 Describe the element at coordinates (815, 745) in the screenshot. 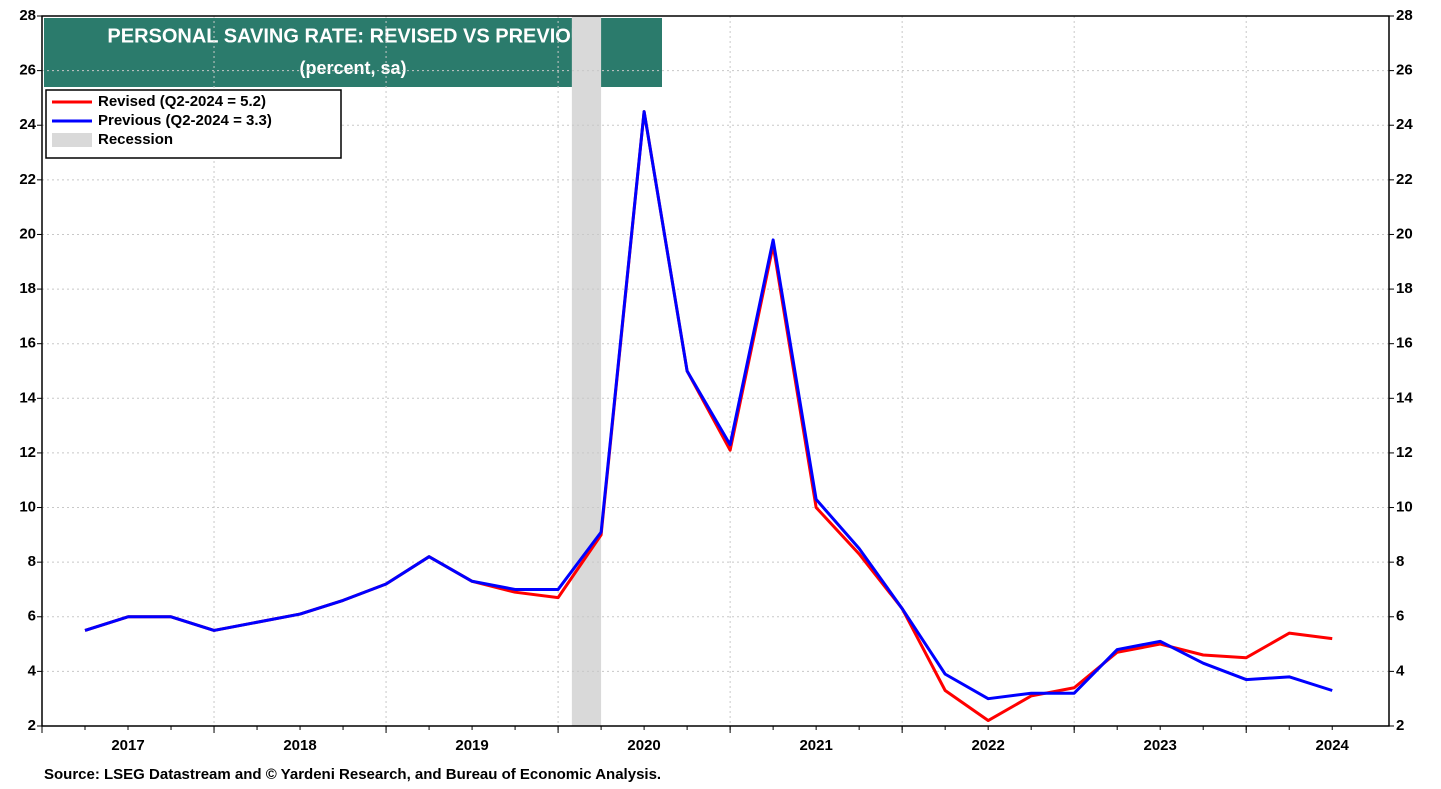

I see `x-tick-label: 2021` at that location.